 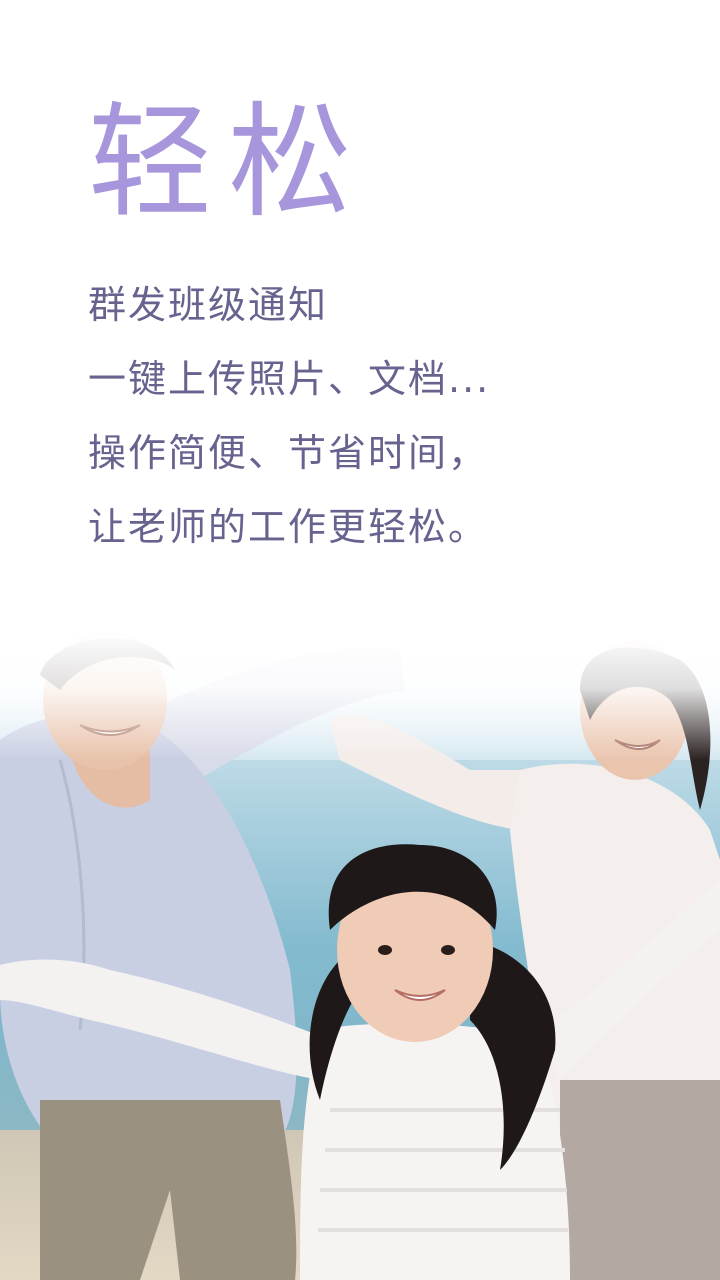 What do you see at coordinates (288, 453) in the screenshot?
I see `description-line: 操作简便、节省时间，` at bounding box center [288, 453].